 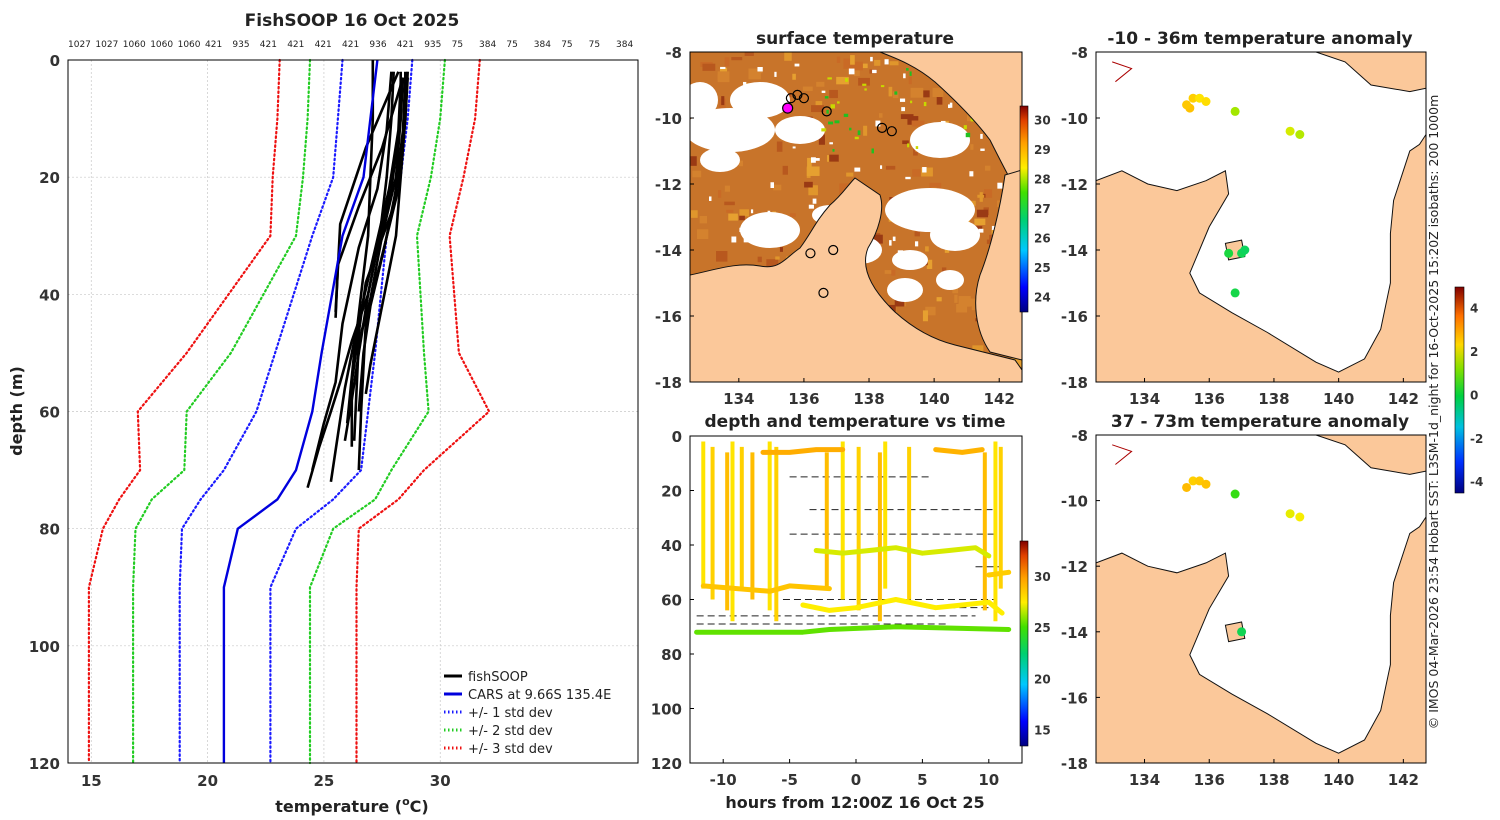 What do you see at coordinates (1261, 599) in the screenshot?
I see `anomaly-lower-map` at bounding box center [1261, 599].